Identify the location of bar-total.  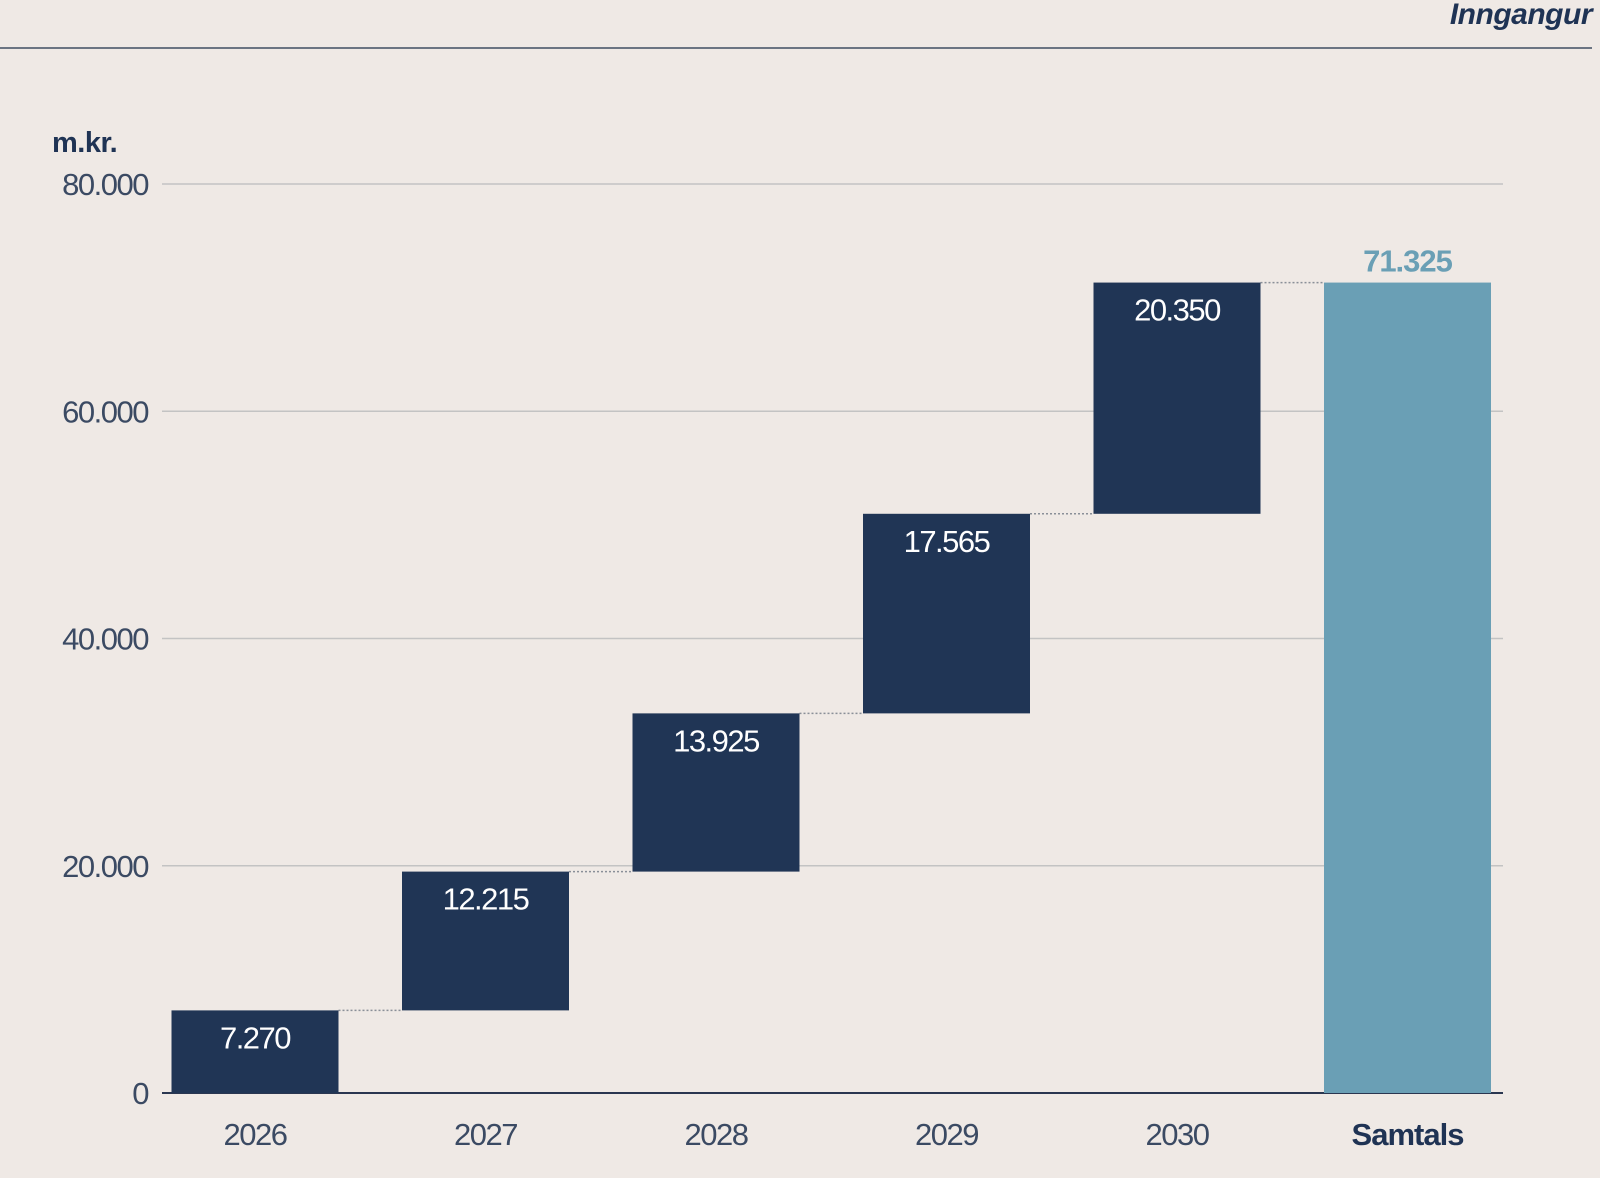
(1407, 687).